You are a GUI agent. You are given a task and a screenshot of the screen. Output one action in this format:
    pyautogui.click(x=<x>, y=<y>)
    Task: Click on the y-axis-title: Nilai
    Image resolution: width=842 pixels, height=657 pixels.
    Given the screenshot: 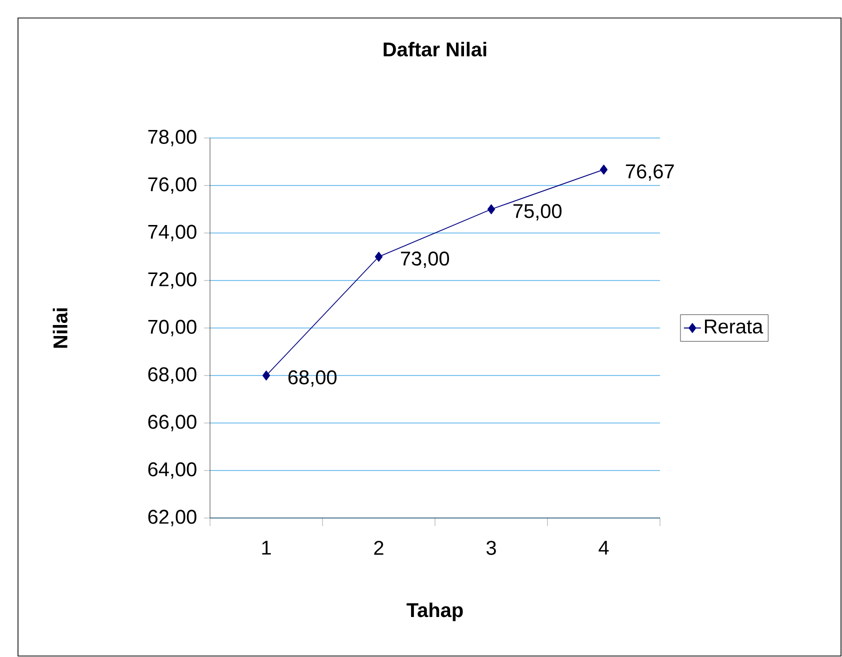 What is the action you would take?
    pyautogui.click(x=60, y=328)
    